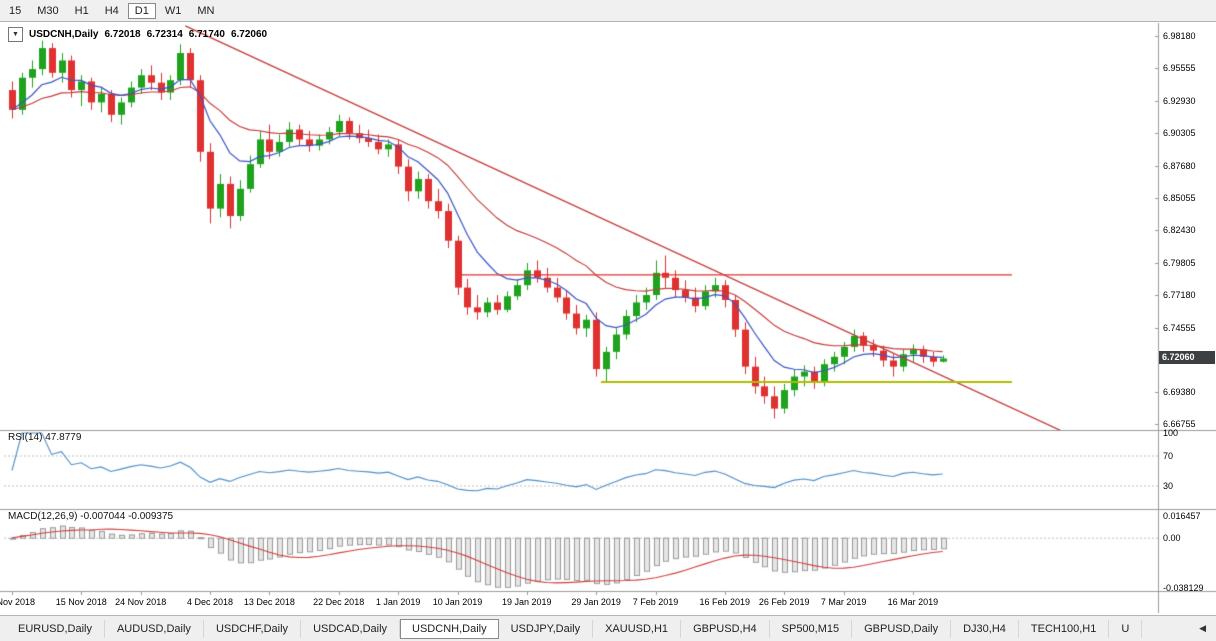  I want to click on symbol-tab-usdchf-daily: USDCHF,Daily, so click(253, 628).